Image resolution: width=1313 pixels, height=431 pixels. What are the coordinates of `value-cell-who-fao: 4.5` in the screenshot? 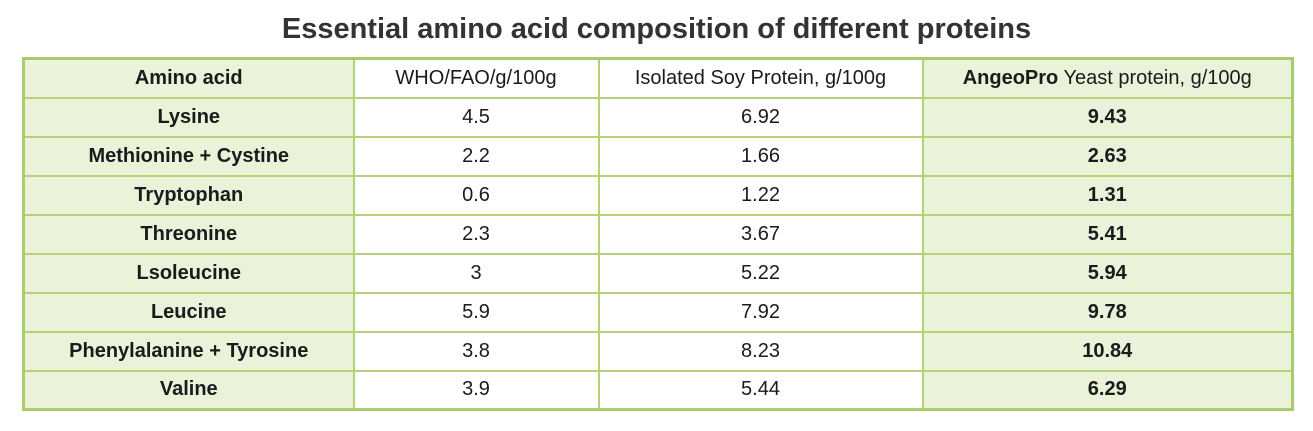 It's located at (476, 117).